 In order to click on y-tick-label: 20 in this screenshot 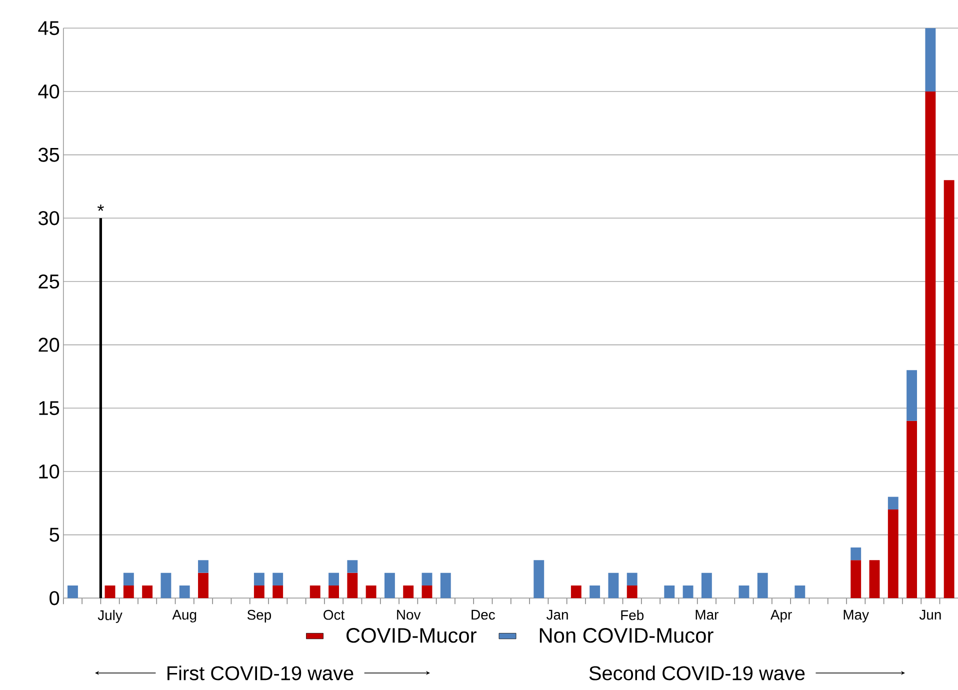, I will do `click(49, 345)`.